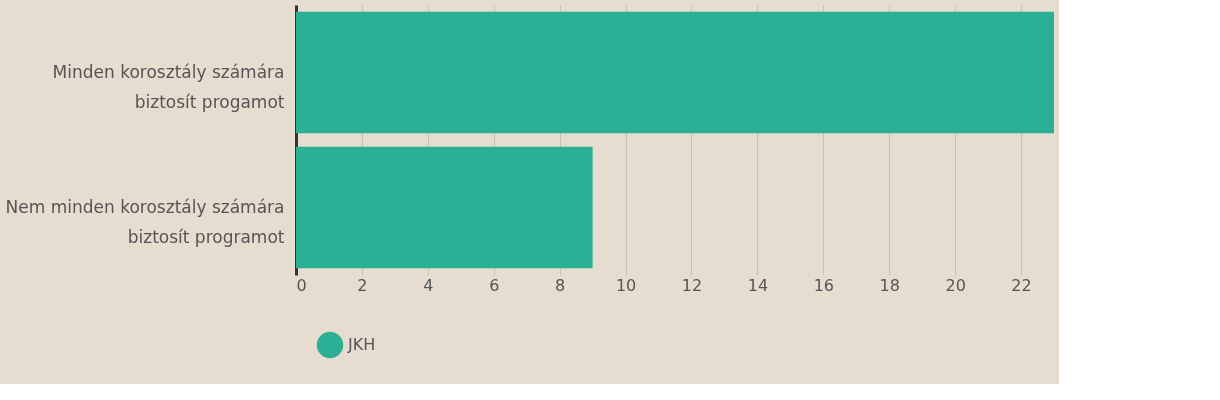 Image resolution: width=1220 pixels, height=400 pixels. Describe the element at coordinates (168, 86) in the screenshot. I see `y-tick-label: Minden korosztály számára biztosít progamot` at that location.